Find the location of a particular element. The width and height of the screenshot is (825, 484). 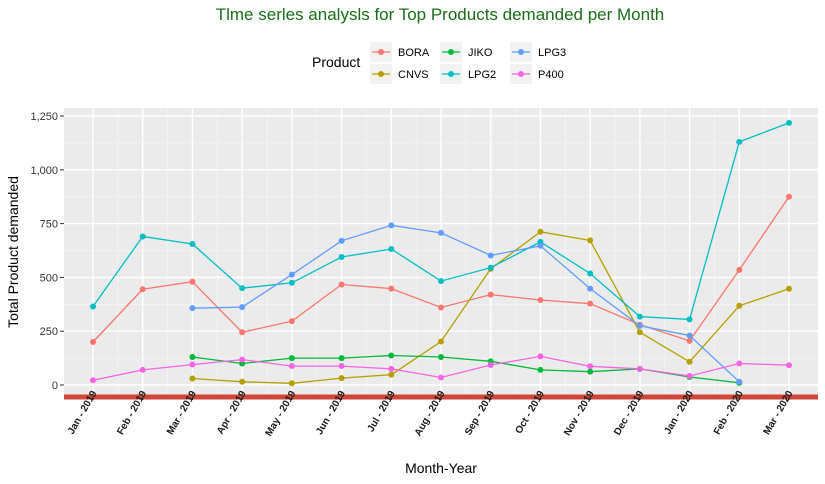

legend-items: BORA CNVS JIKO LPG2 LPG3 P400 is located at coordinates (468, 63).